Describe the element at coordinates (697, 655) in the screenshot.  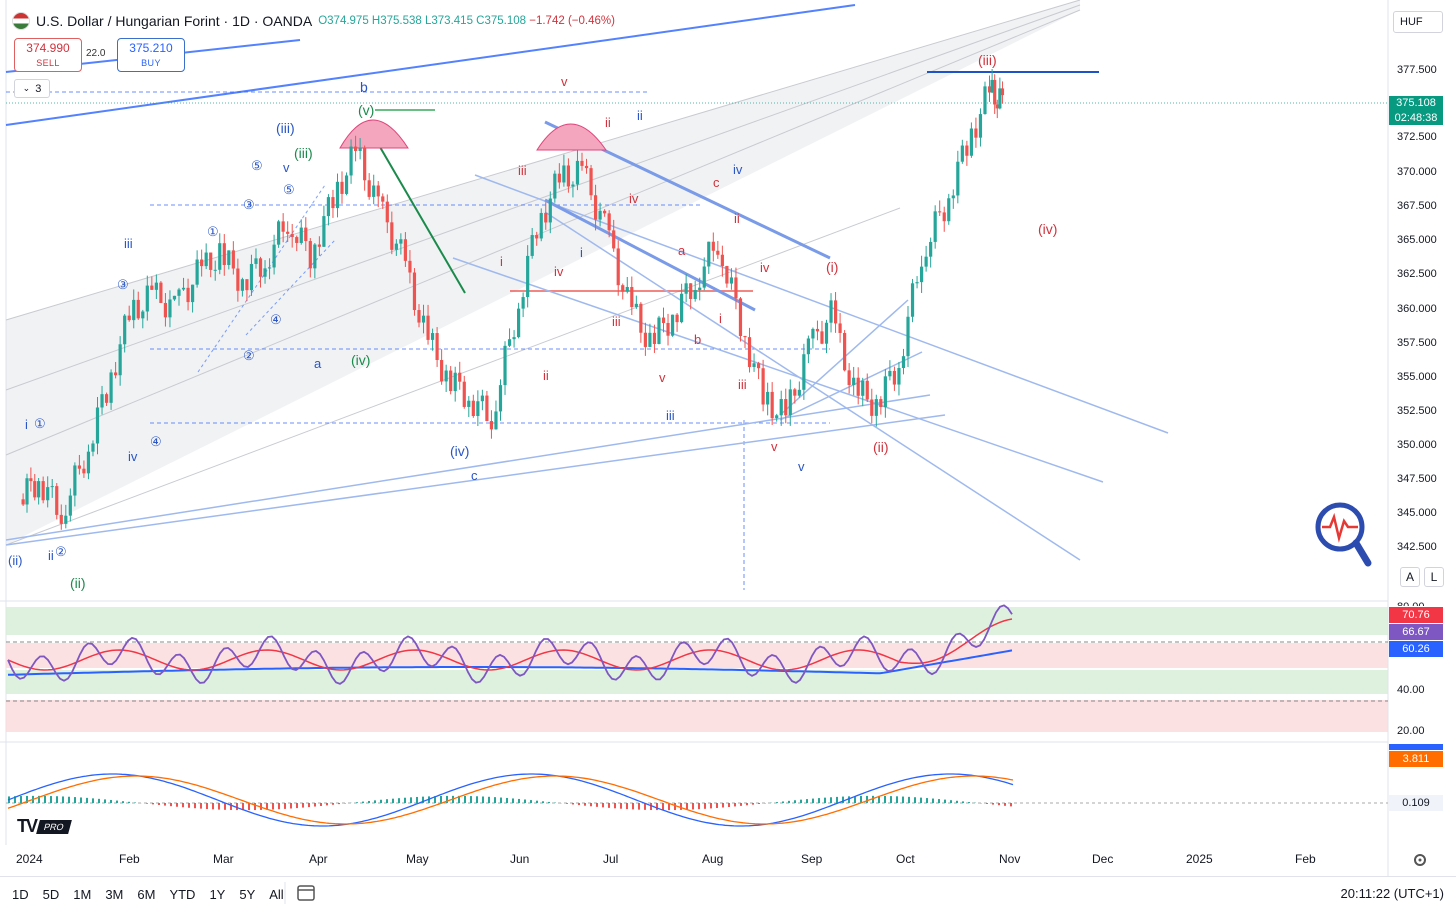
I see `rsi-band-red-mid` at that location.